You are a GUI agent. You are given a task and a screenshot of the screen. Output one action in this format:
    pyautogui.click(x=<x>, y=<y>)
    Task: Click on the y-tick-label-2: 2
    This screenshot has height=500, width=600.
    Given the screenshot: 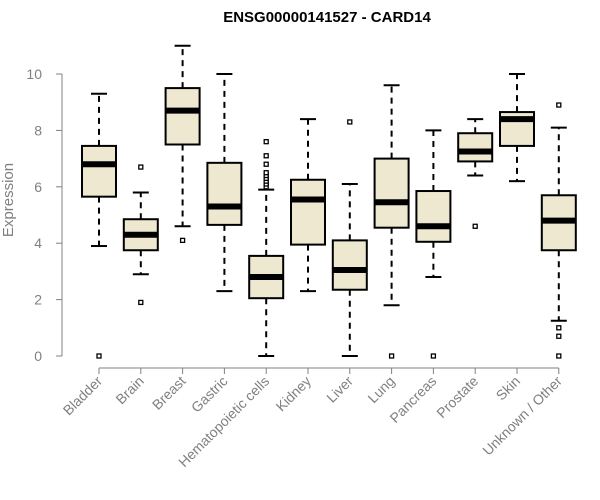 What is the action you would take?
    pyautogui.click(x=38, y=300)
    